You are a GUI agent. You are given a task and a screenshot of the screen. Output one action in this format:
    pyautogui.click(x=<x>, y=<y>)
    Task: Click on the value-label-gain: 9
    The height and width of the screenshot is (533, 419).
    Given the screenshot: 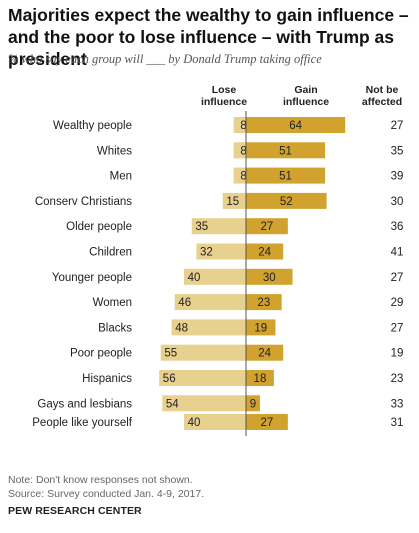 What is the action you would take?
    pyautogui.click(x=253, y=404)
    